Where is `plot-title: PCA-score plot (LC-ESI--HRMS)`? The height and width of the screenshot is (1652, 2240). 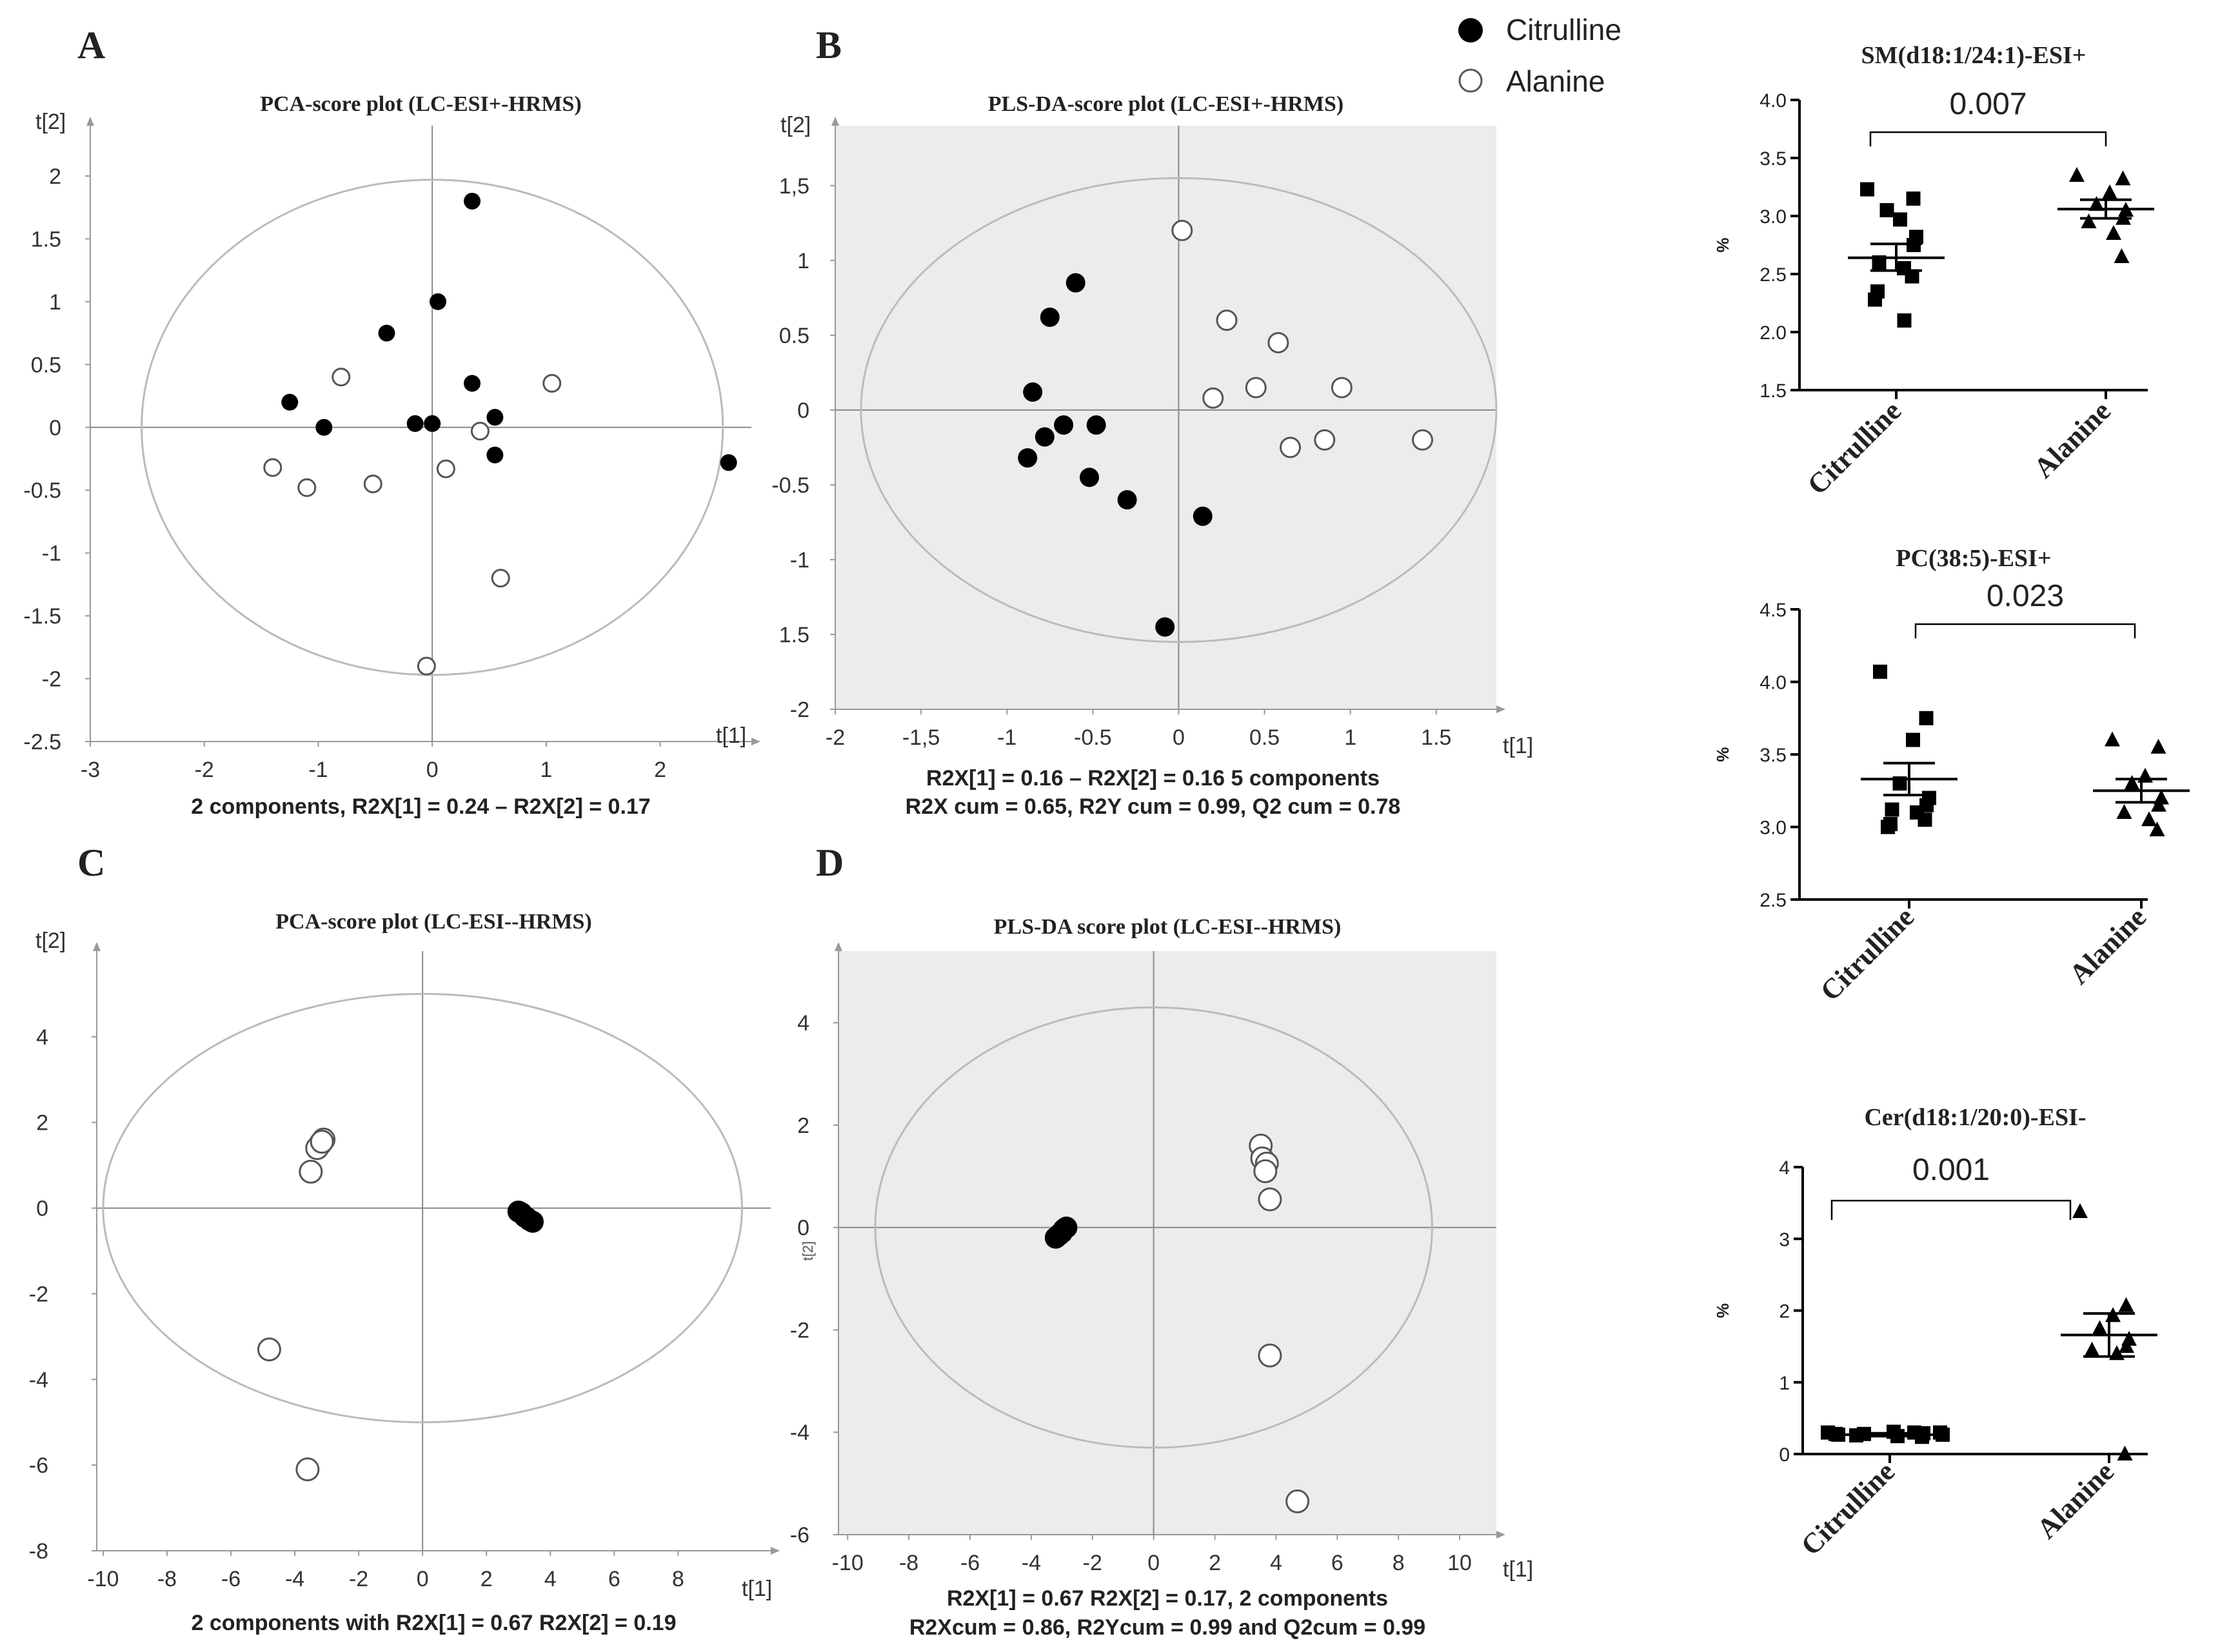 plot-title: PCA-score plot (LC-ESI--HRMS) is located at coordinates (433, 922).